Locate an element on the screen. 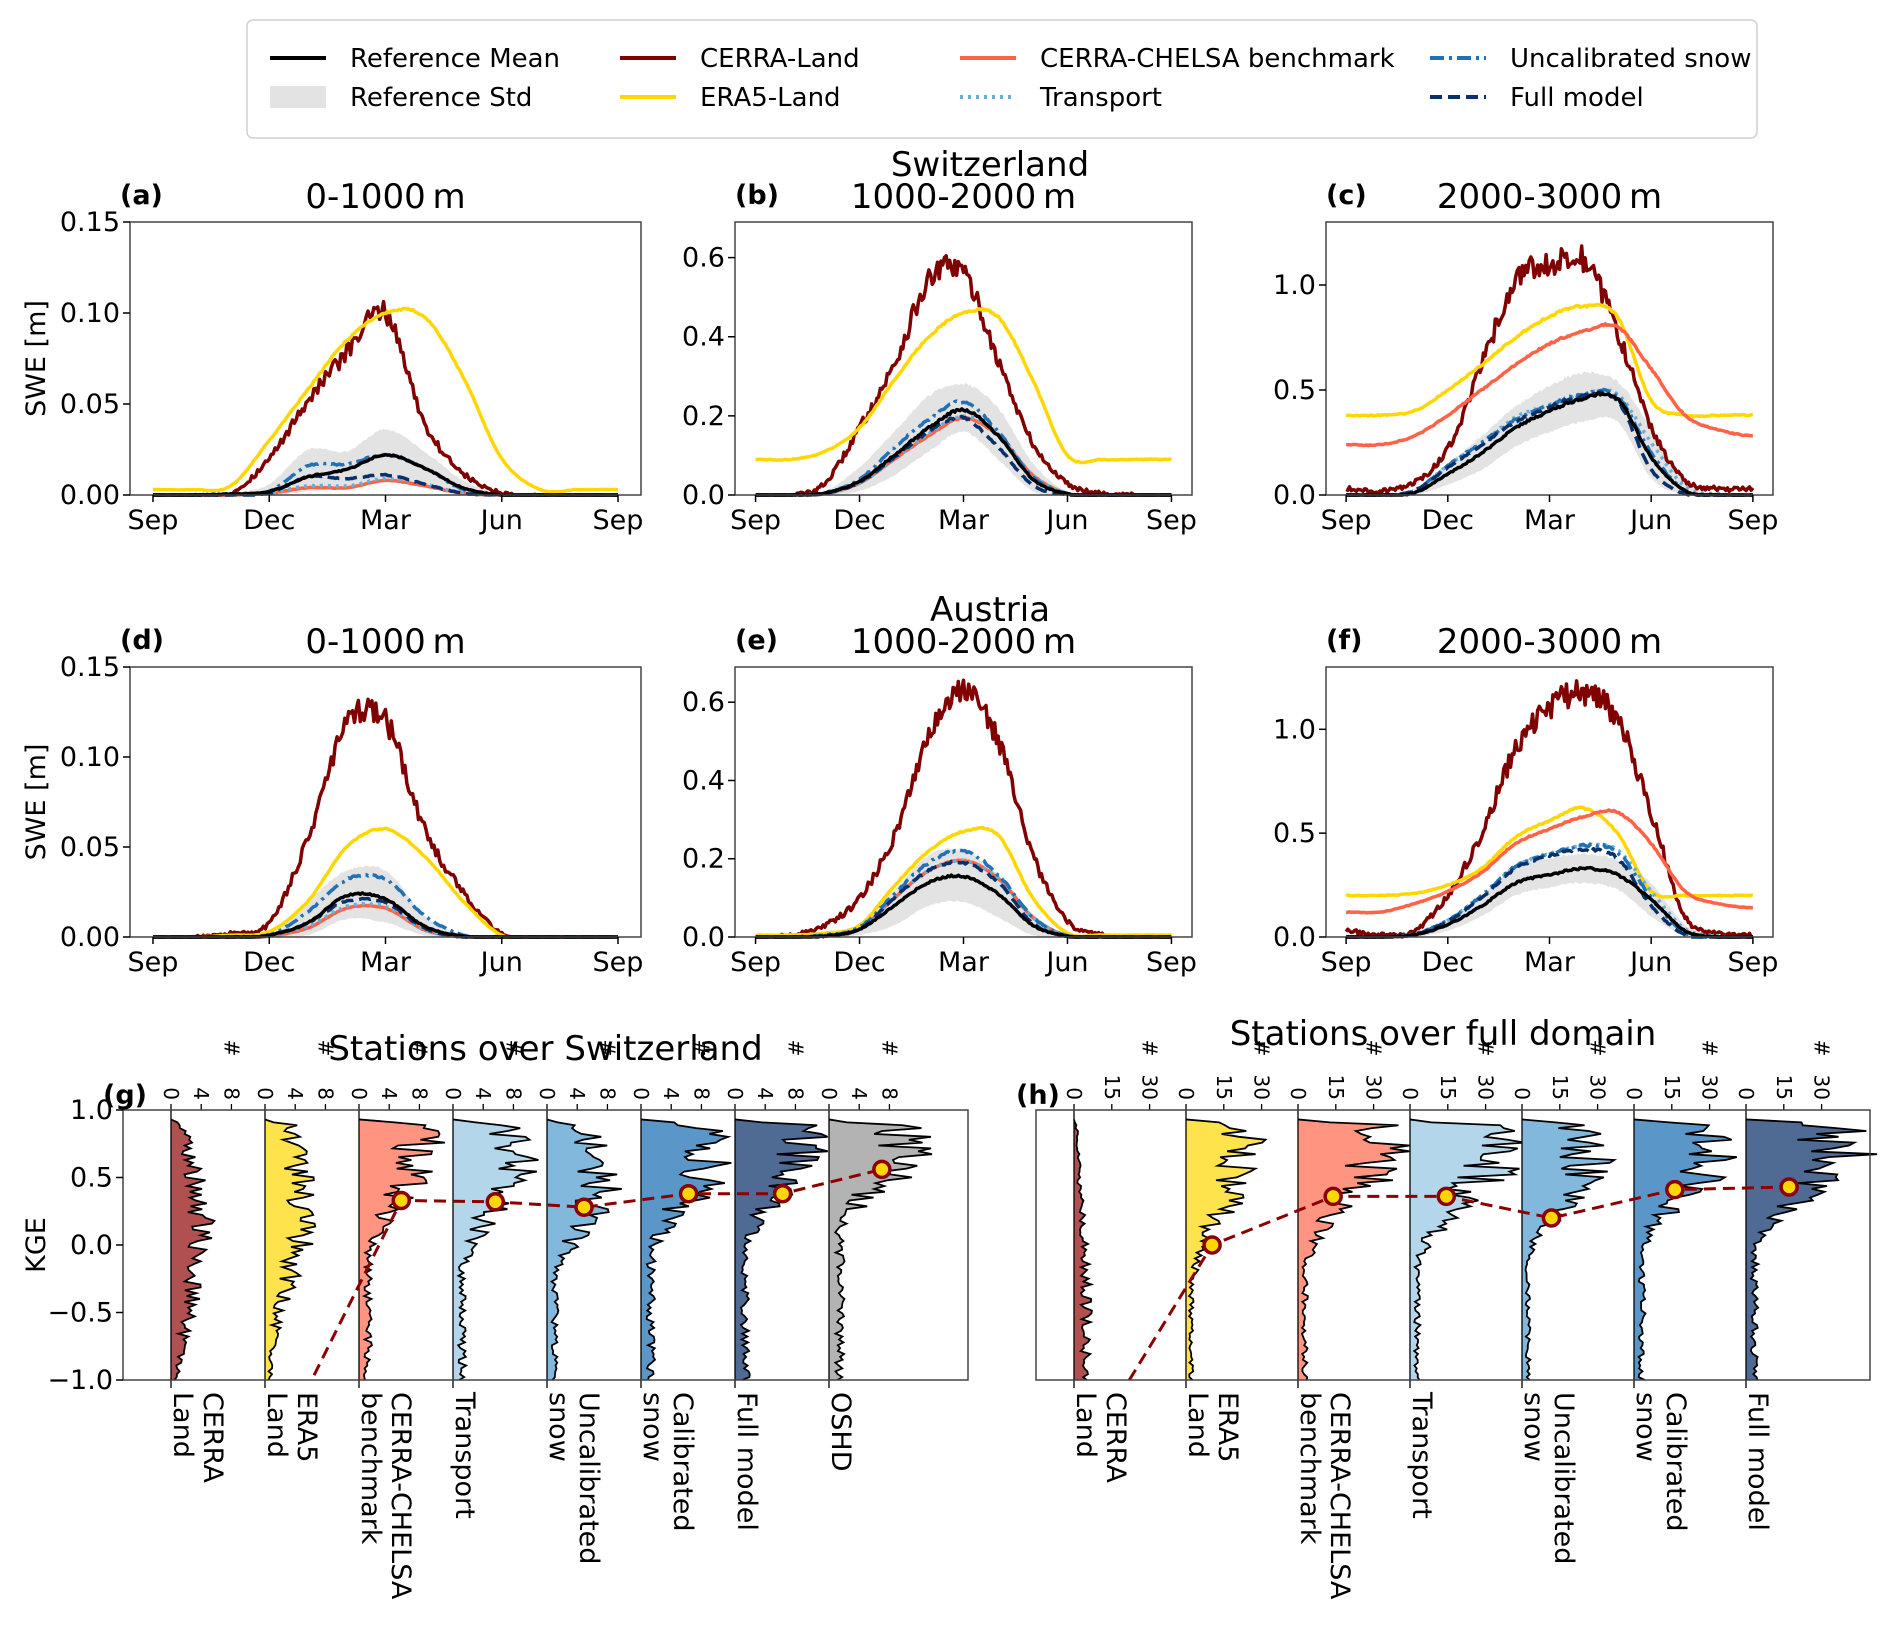  series-uncalibrated is located at coordinates (963, 893).